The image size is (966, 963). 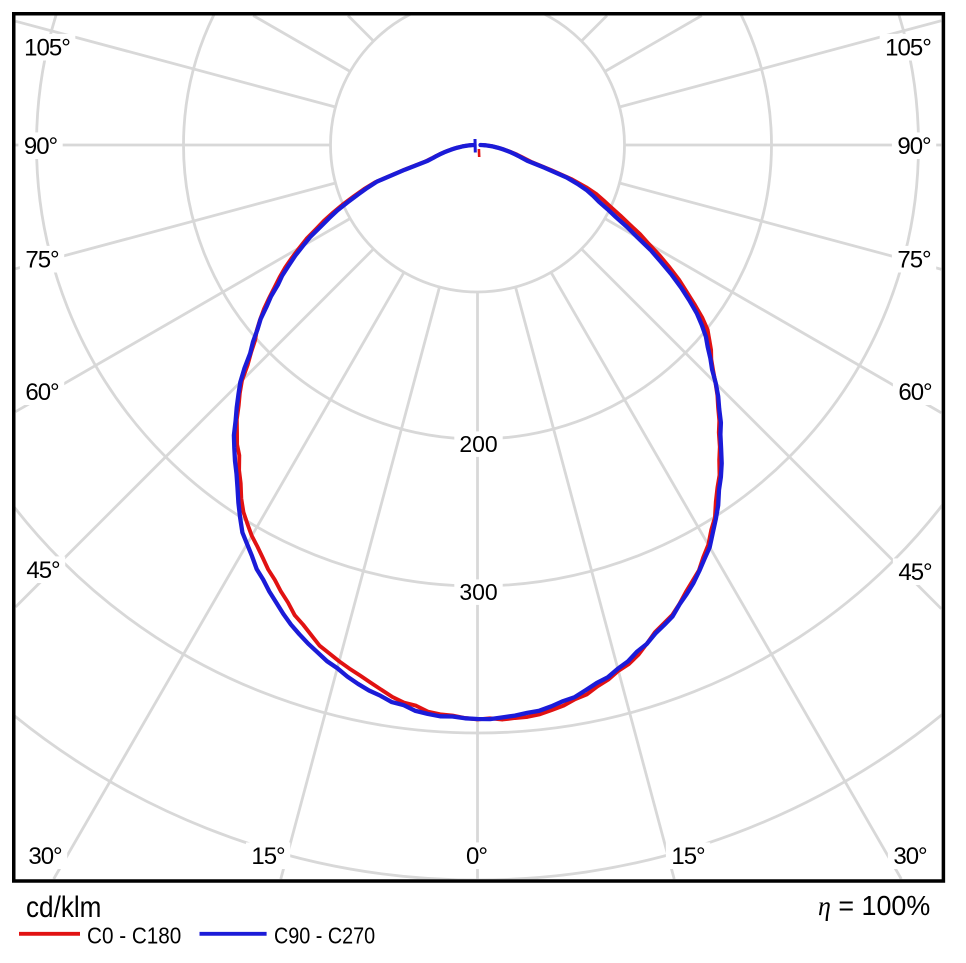 What do you see at coordinates (476, 856) in the screenshot?
I see `svg-text: 0°` at bounding box center [476, 856].